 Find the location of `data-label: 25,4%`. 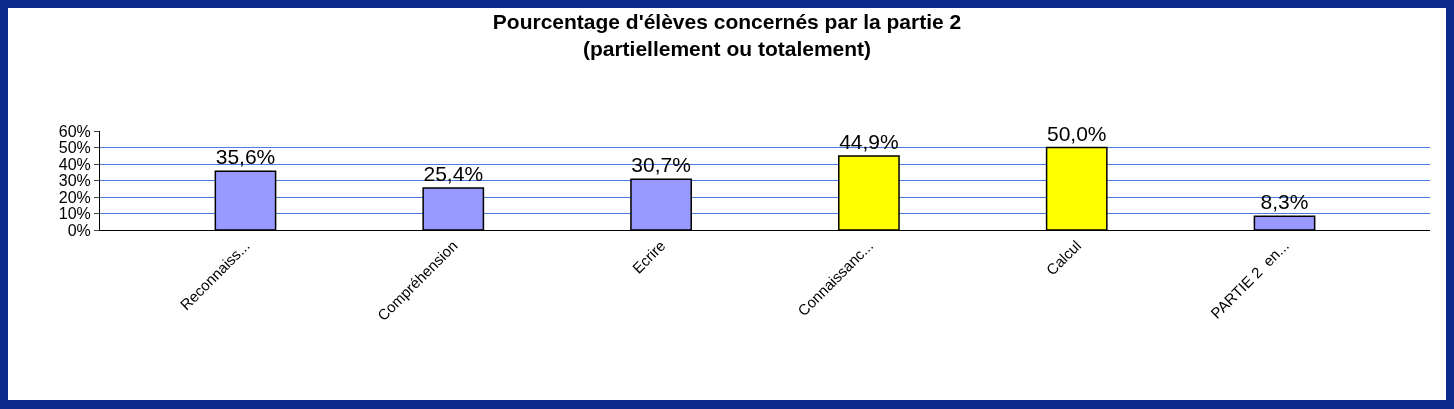

data-label: 25,4% is located at coordinates (453, 174).